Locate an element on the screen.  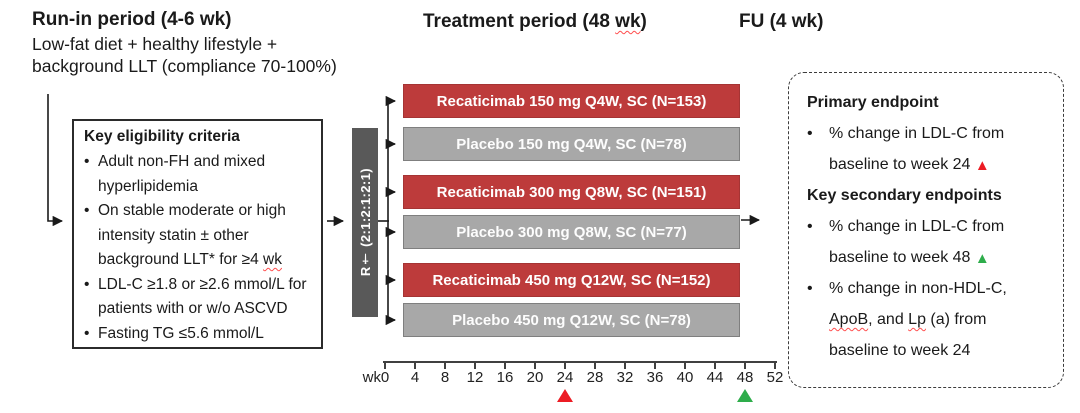
text-segment: ApoB is located at coordinates (849, 319).